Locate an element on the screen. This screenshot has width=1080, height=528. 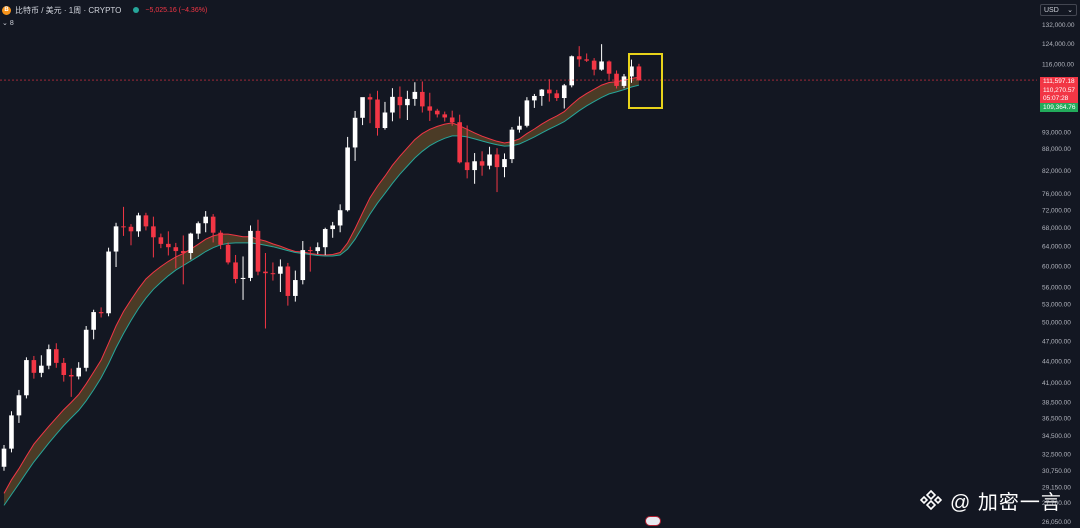
price-axis-label: 27,700.00 is located at coordinates (1056, 503).